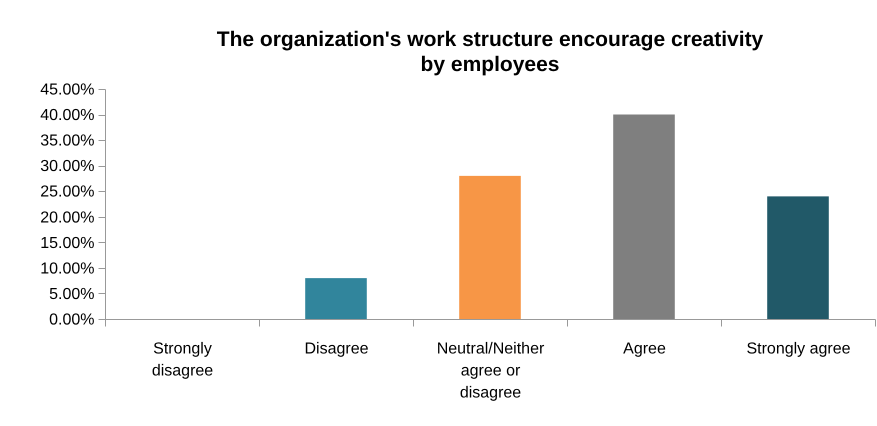 The height and width of the screenshot is (426, 877). I want to click on chart-title: The organization's work structure encourage creativity by employees, so click(490, 52).